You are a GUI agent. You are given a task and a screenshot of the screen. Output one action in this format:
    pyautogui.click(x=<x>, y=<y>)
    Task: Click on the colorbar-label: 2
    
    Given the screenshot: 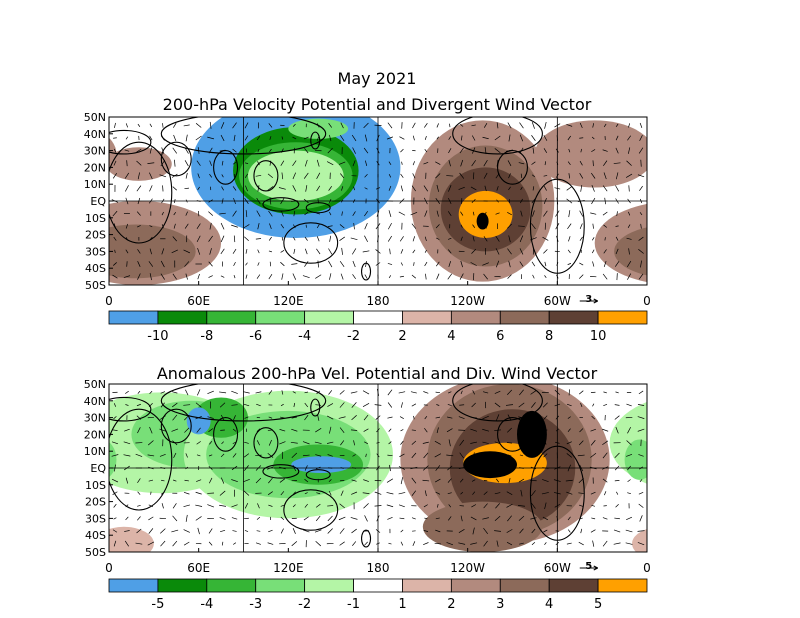 What is the action you would take?
    pyautogui.click(x=402, y=336)
    